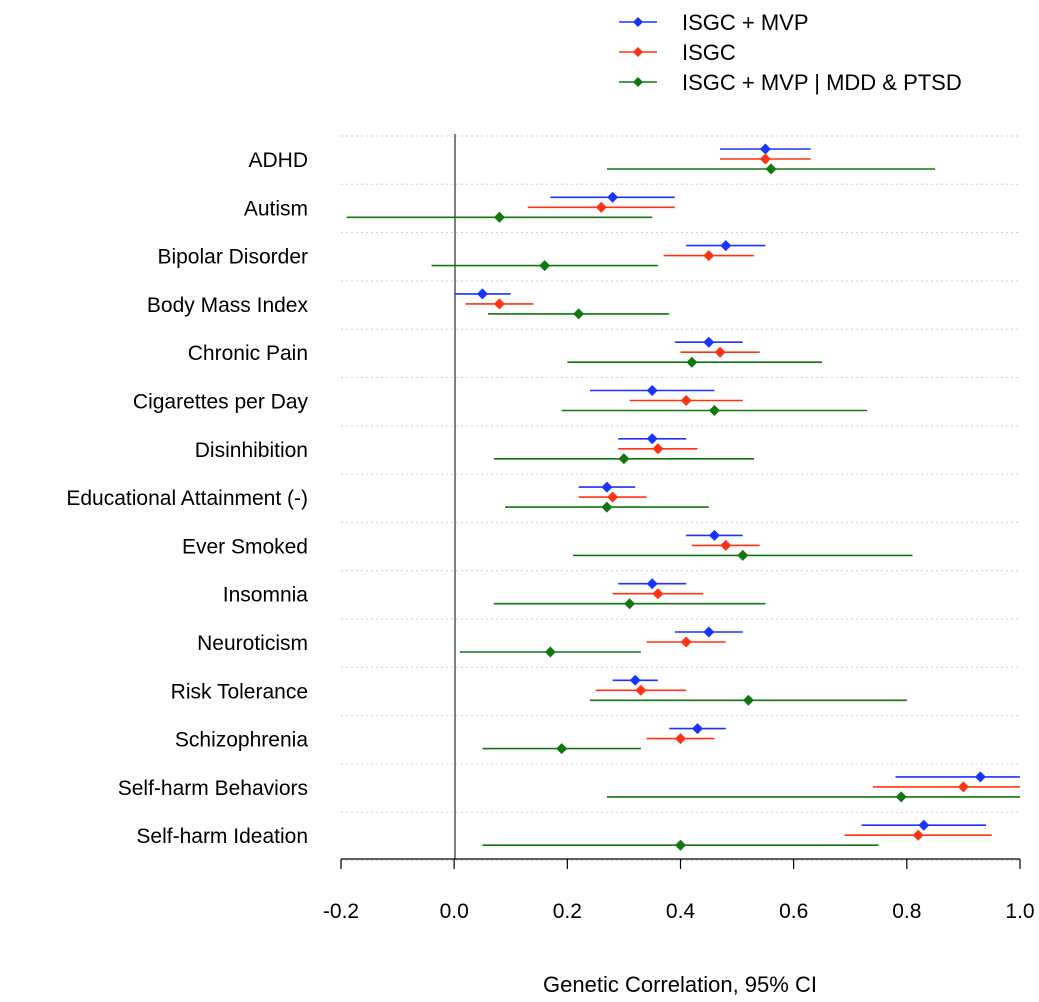 The height and width of the screenshot is (1002, 1039). What do you see at coordinates (221, 402) in the screenshot?
I see `category-label: Cigarettes per Day` at bounding box center [221, 402].